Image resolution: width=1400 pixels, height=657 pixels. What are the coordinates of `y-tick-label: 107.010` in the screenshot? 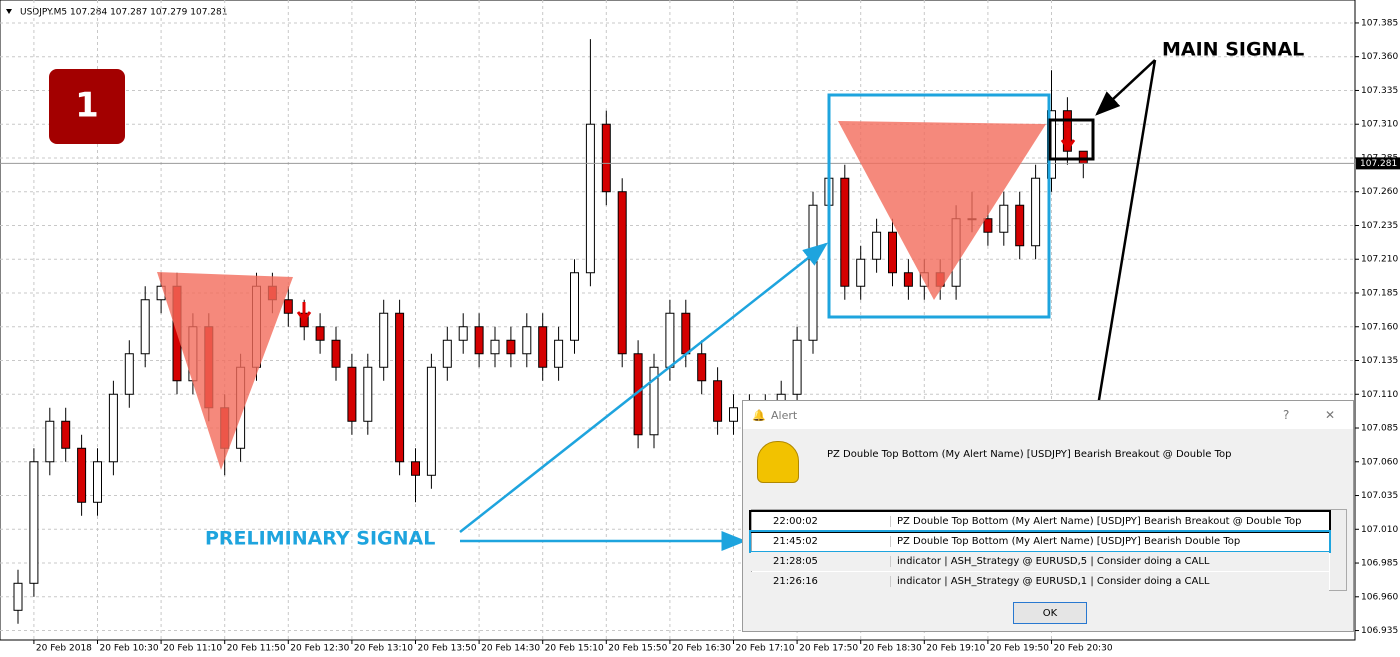 It's located at (1379, 530).